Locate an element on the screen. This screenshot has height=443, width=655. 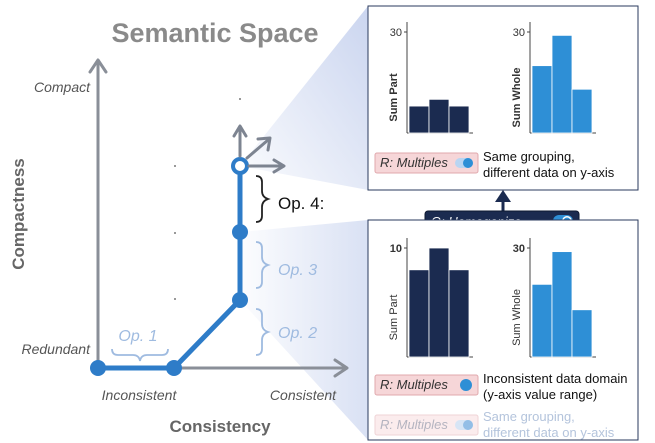
bottom-rule-toggle-icon-active is located at coordinates (466, 385).